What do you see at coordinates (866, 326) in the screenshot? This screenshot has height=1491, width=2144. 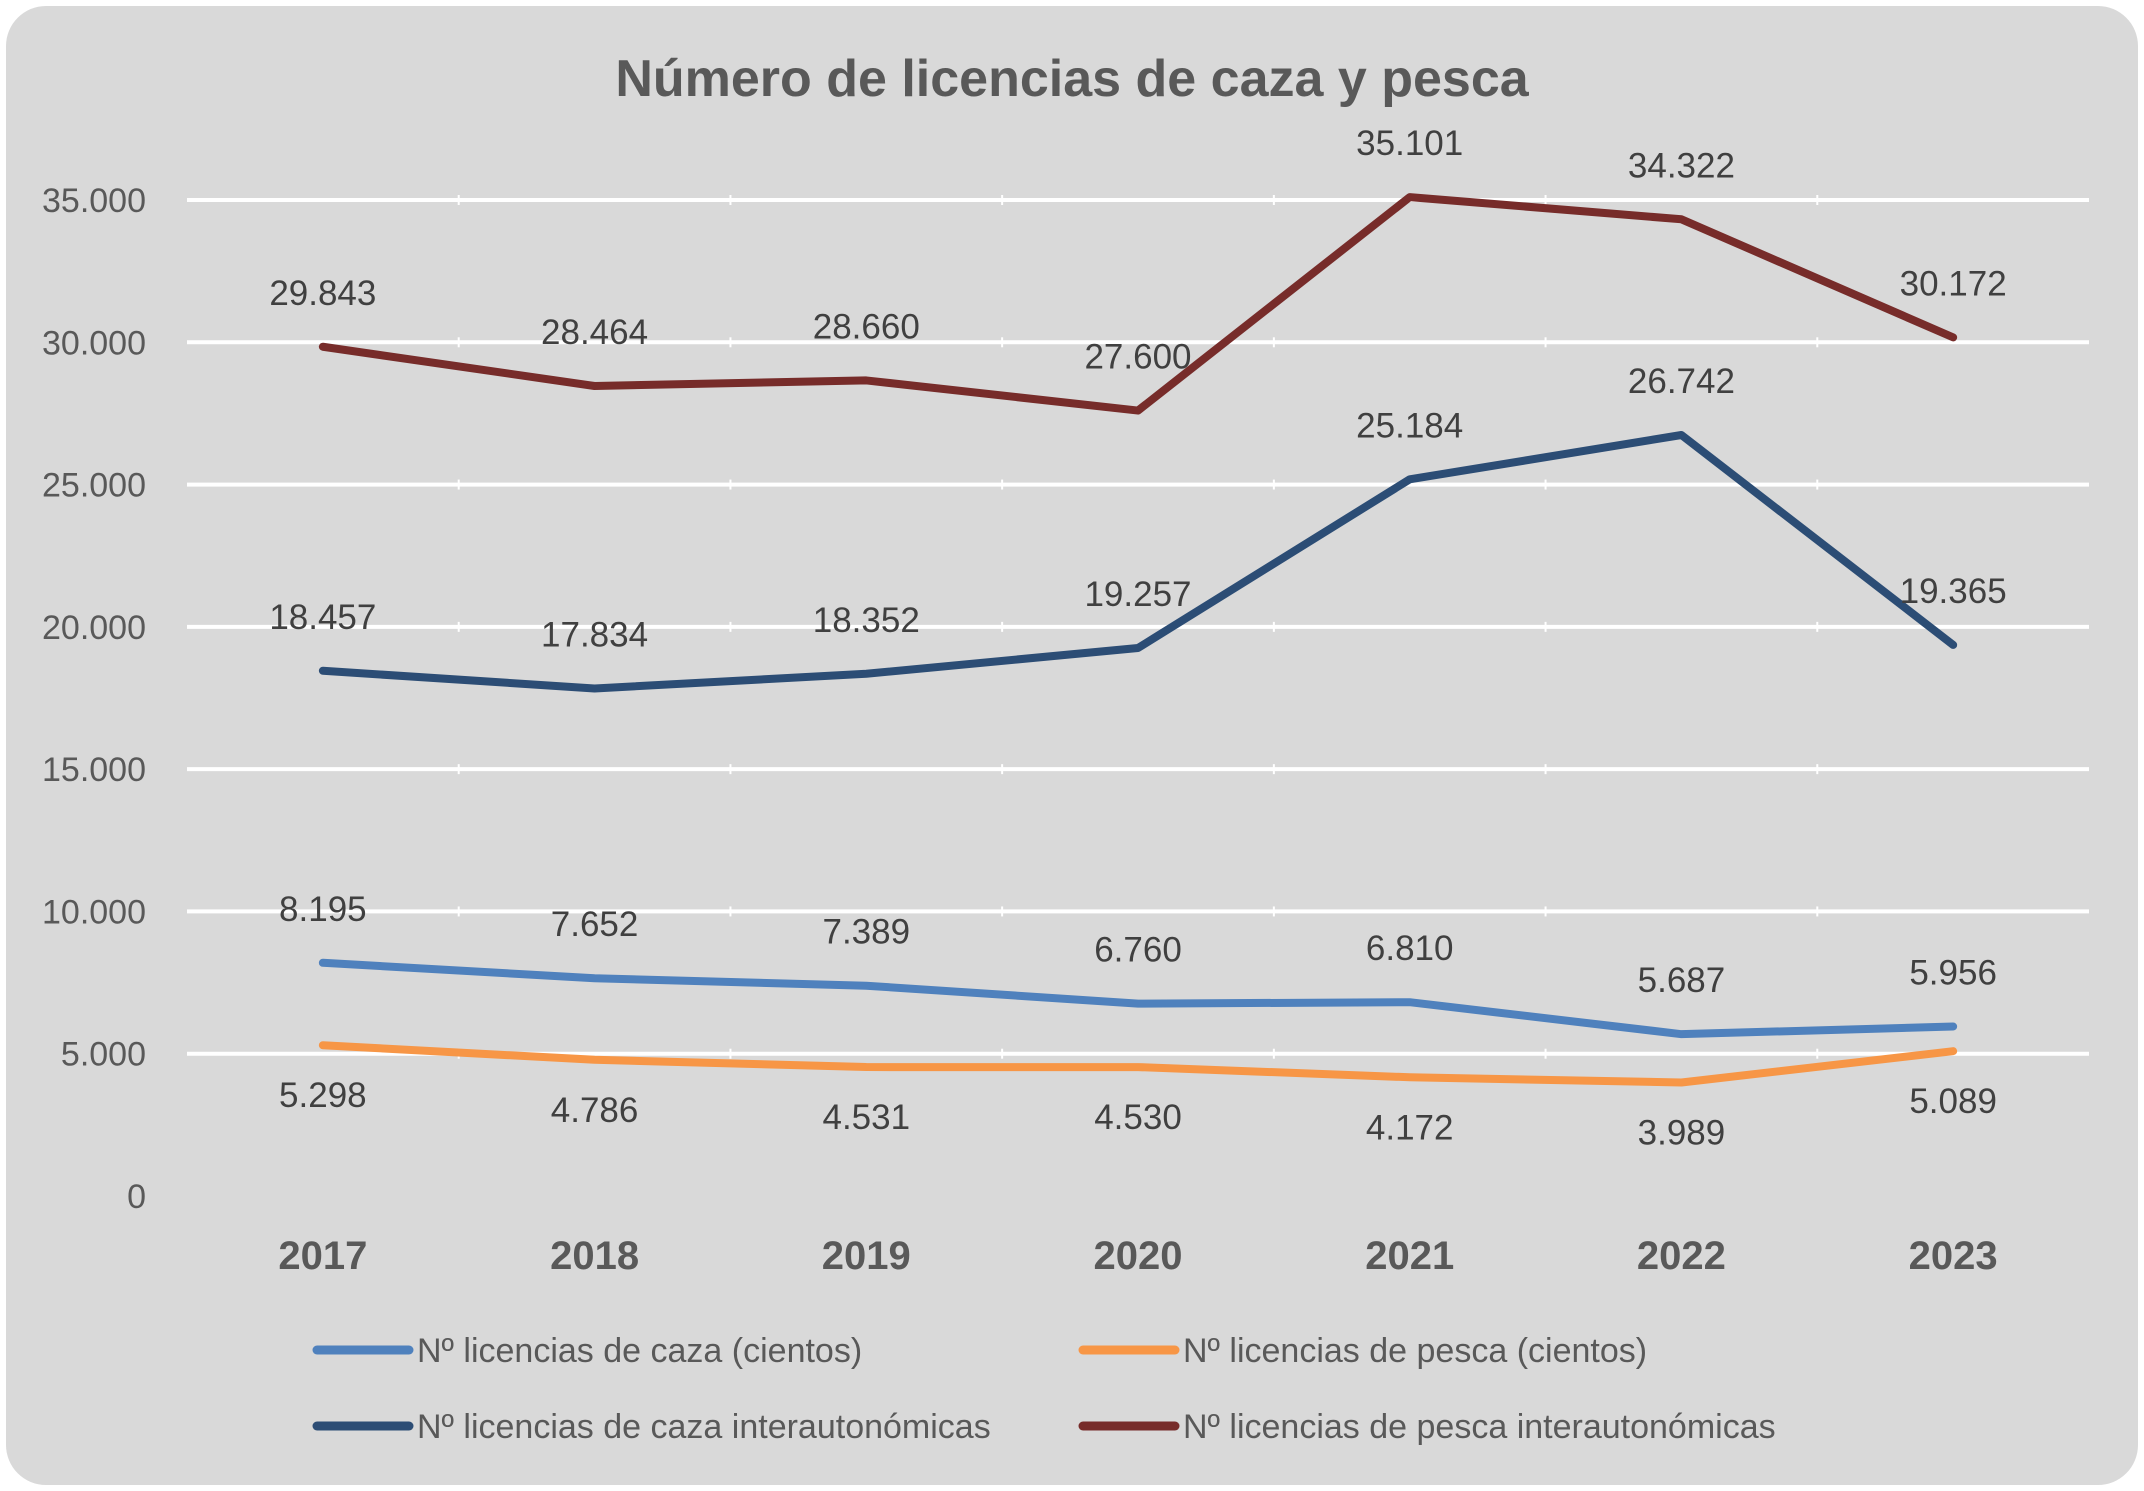 I see `data-label: 28.660` at bounding box center [866, 326].